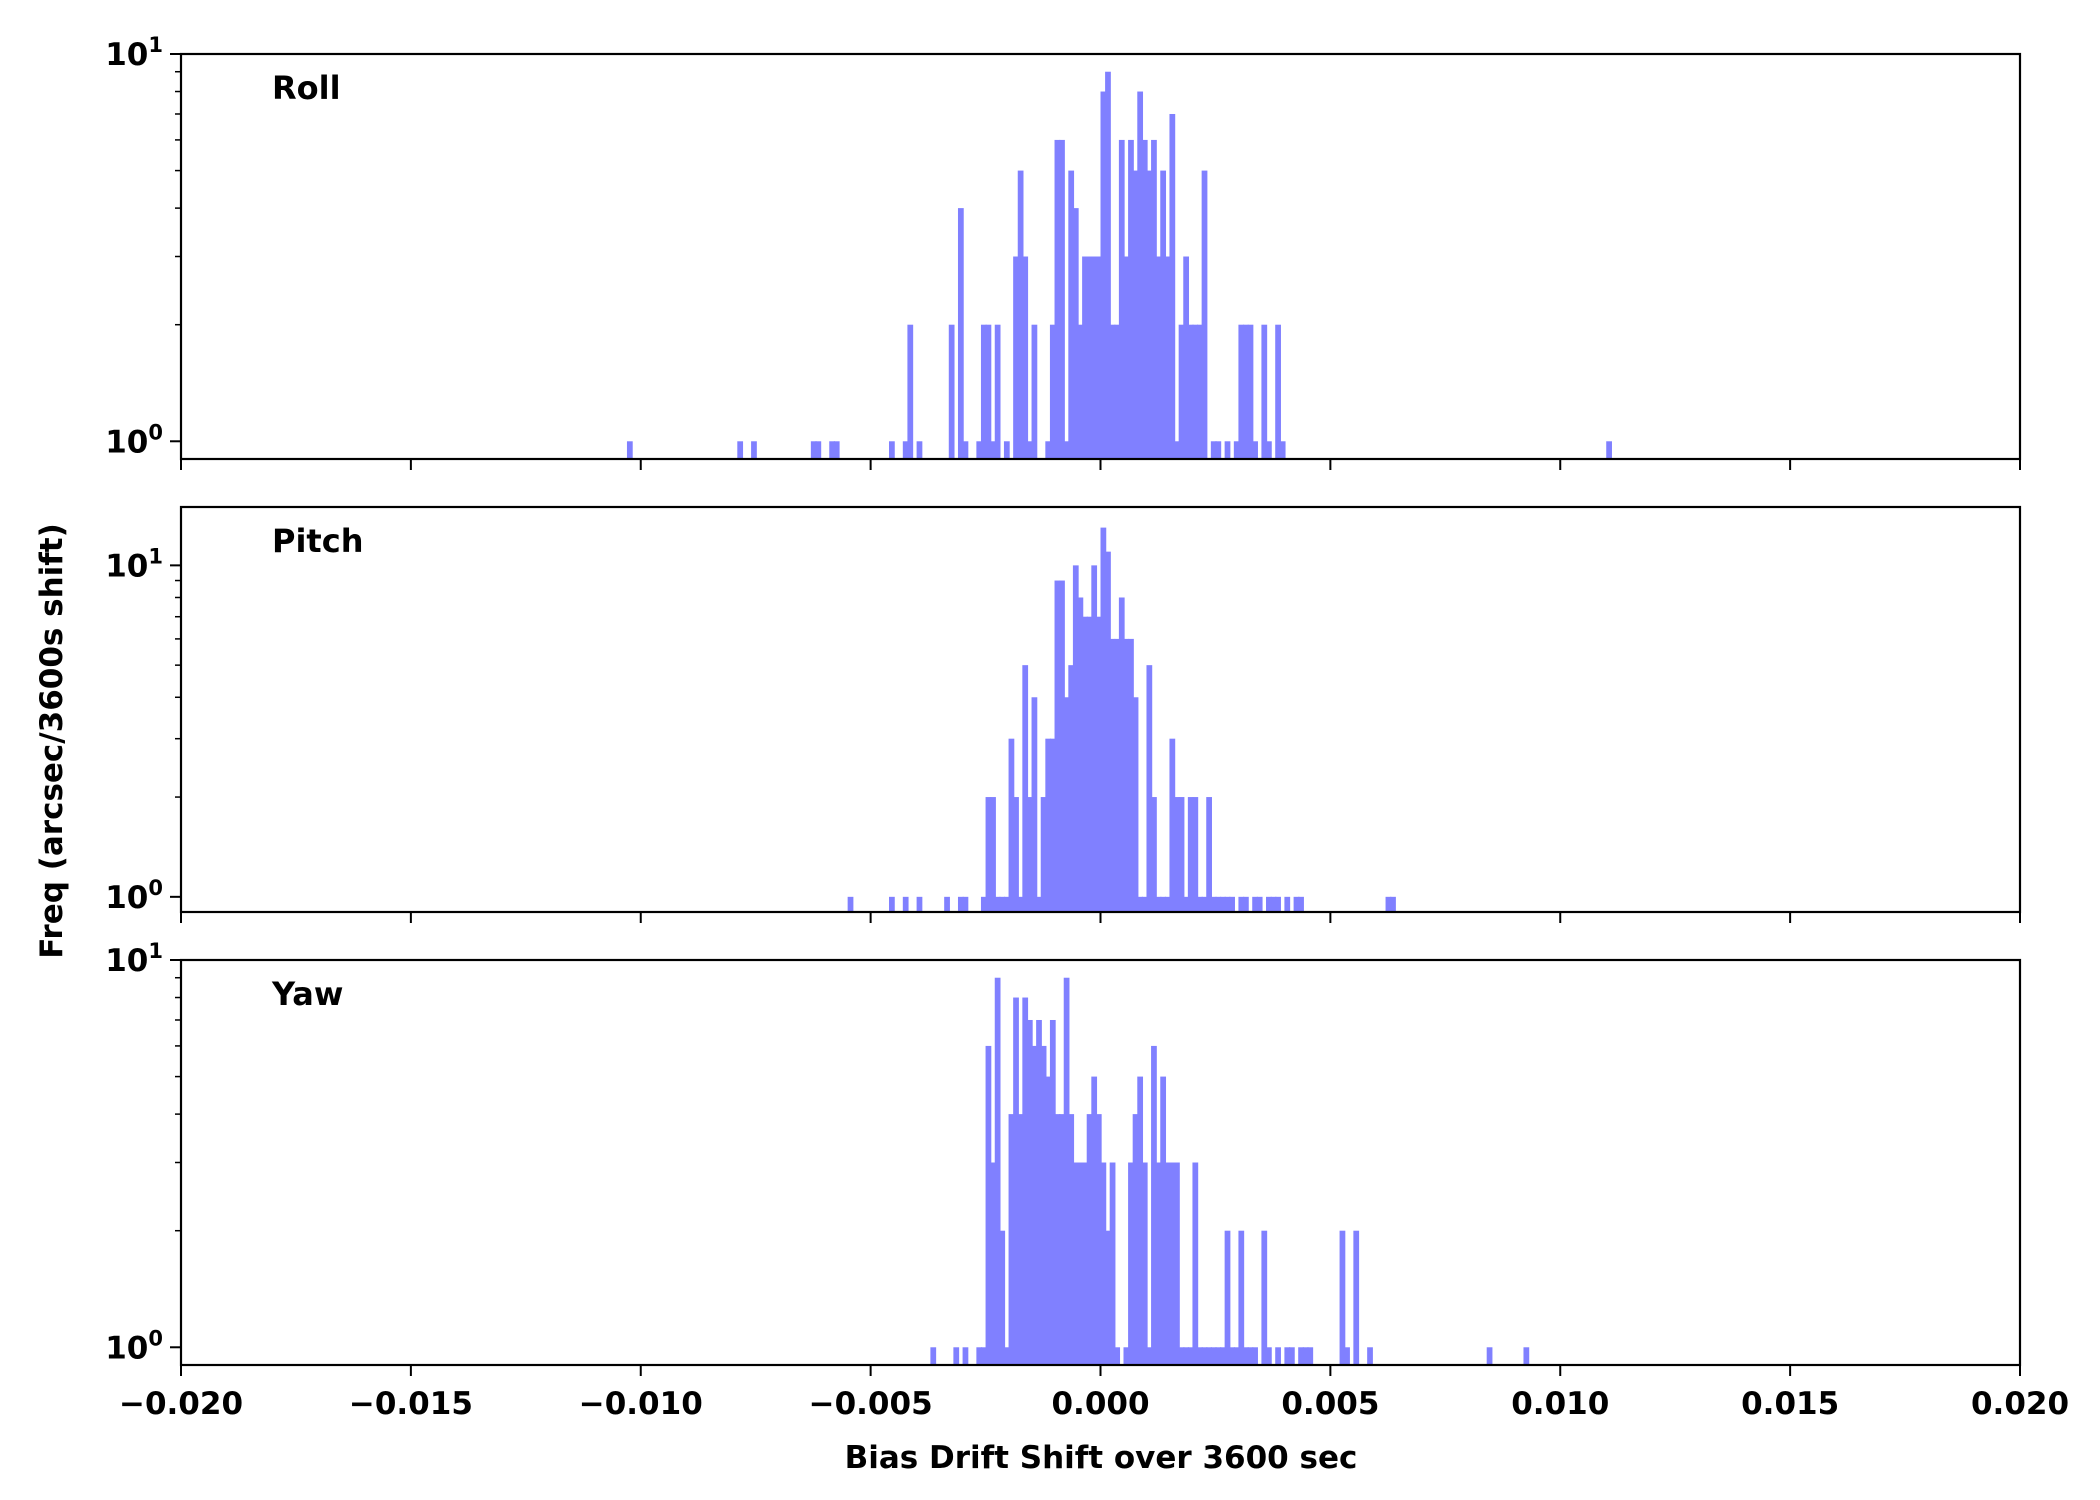  I want to click on x-tick-label: 0.020, so click(2020, 1404).